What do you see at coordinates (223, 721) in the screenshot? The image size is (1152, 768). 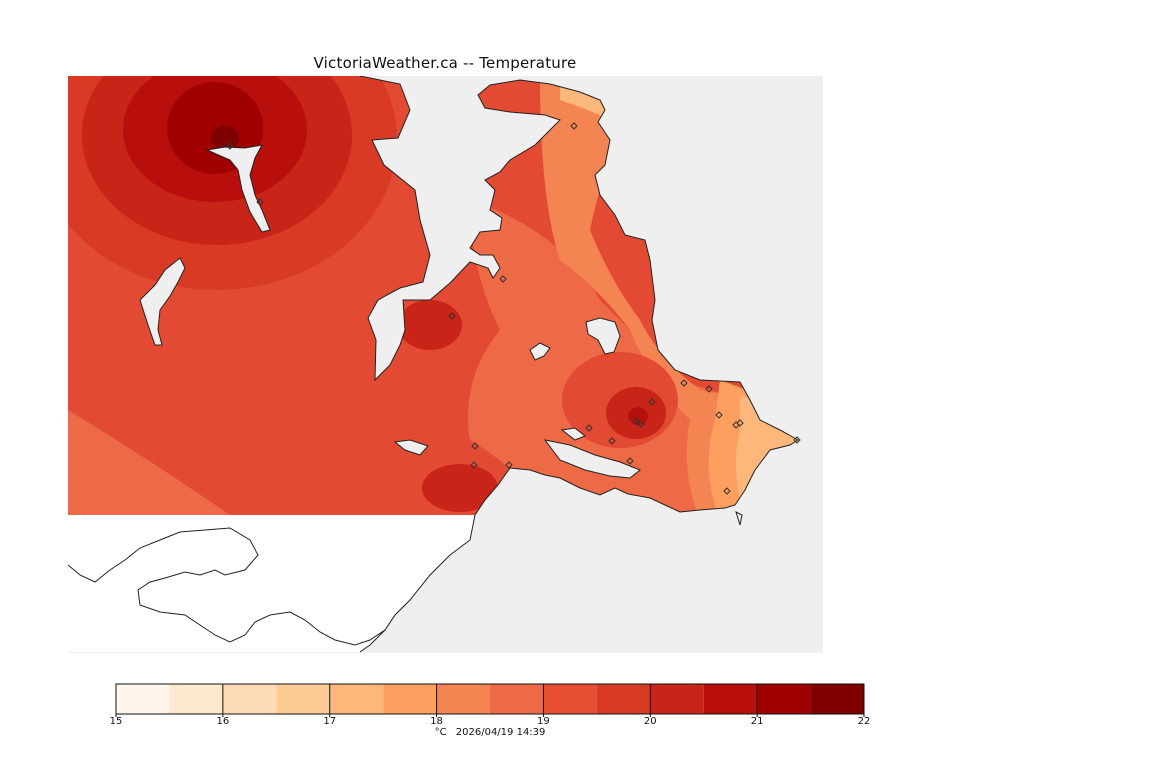 I see `legend-tick-label: 16` at bounding box center [223, 721].